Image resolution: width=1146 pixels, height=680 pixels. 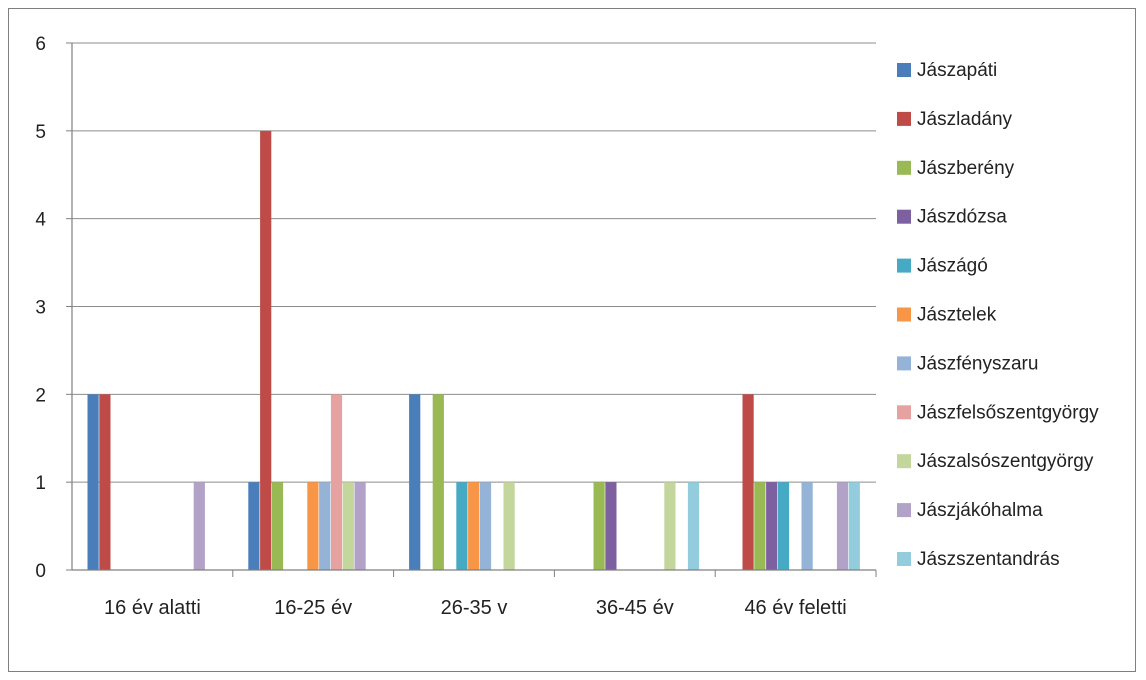 I want to click on x-category-label: 46 év feletti, so click(x=795, y=608).